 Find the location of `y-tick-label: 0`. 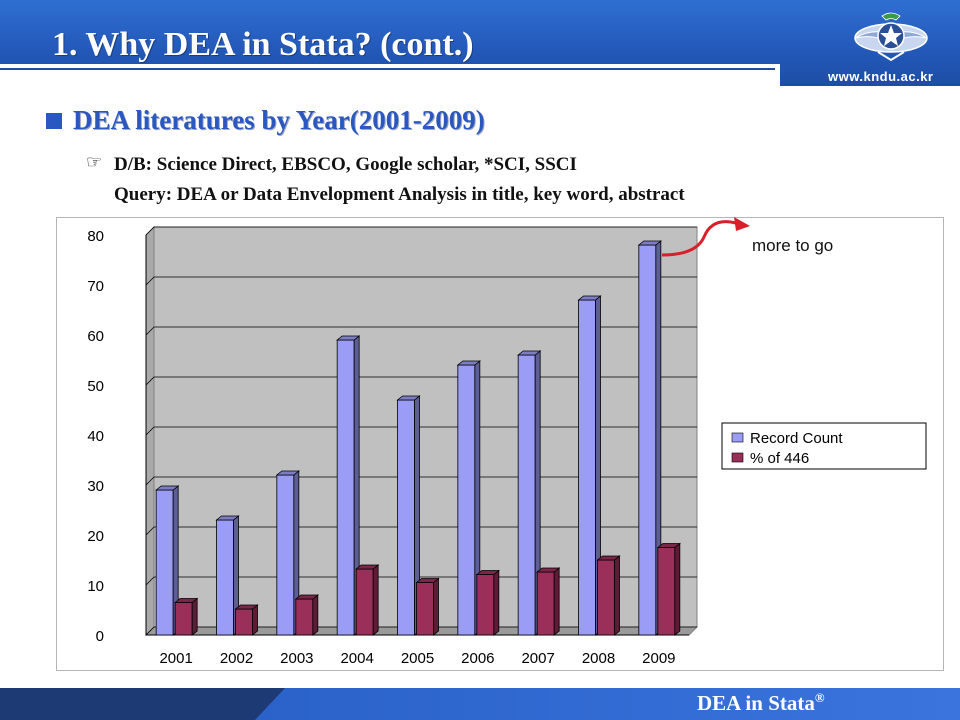

y-tick-label: 0 is located at coordinates (100, 636).